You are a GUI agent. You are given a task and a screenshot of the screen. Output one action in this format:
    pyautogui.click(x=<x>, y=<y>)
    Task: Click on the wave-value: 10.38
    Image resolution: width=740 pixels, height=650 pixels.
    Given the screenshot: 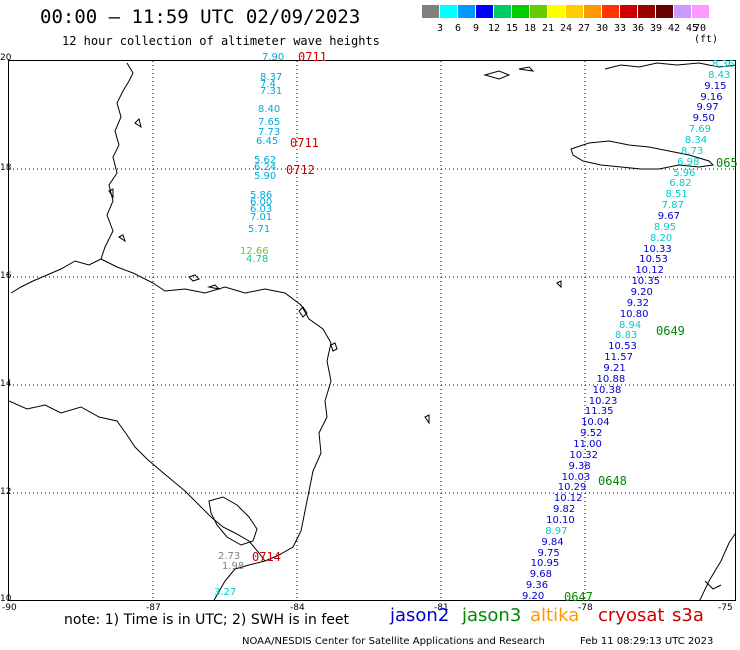 What is the action you would take?
    pyautogui.click(x=607, y=390)
    